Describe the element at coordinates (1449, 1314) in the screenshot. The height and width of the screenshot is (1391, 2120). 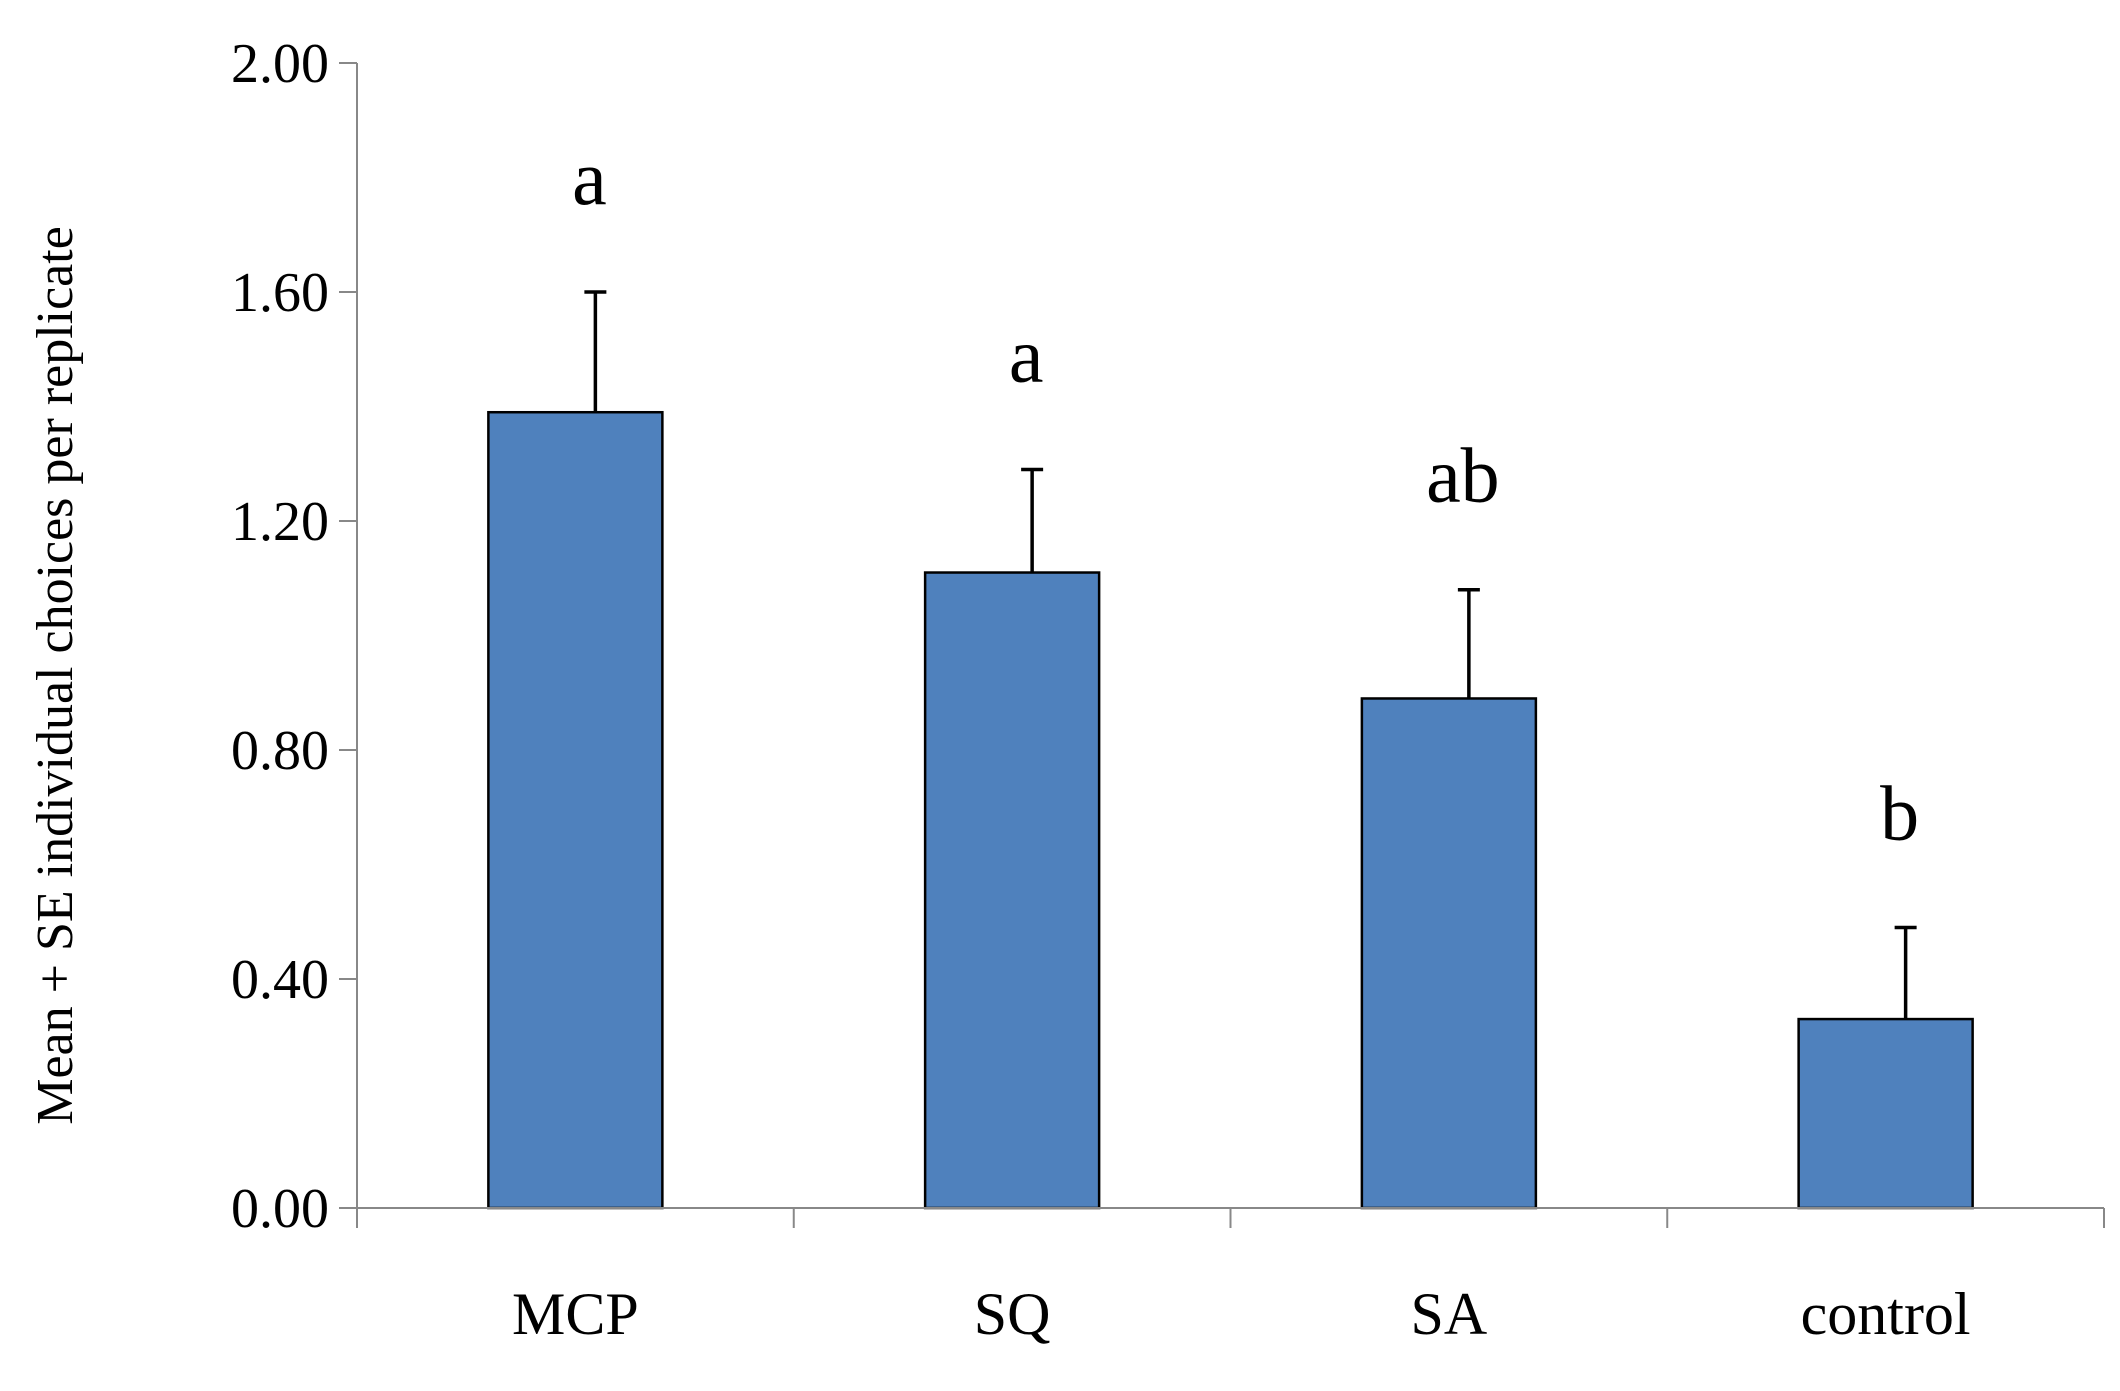
I see `x-category-label: SA` at that location.